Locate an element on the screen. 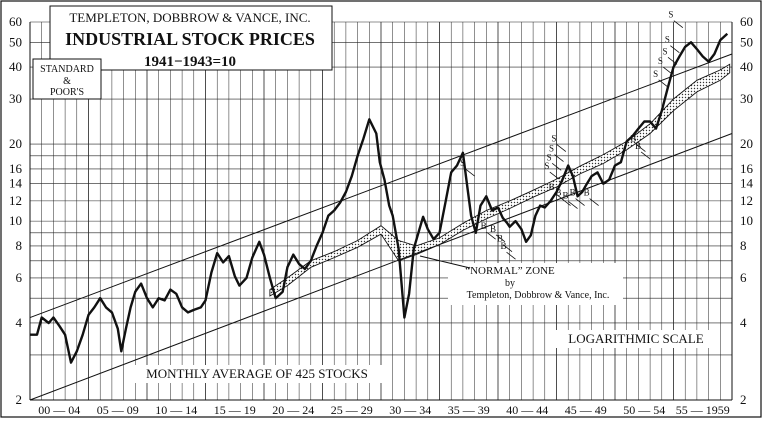  title-line-1: TEMPLETON, DOBBROW & VANCE, INC. is located at coordinates (189, 17).